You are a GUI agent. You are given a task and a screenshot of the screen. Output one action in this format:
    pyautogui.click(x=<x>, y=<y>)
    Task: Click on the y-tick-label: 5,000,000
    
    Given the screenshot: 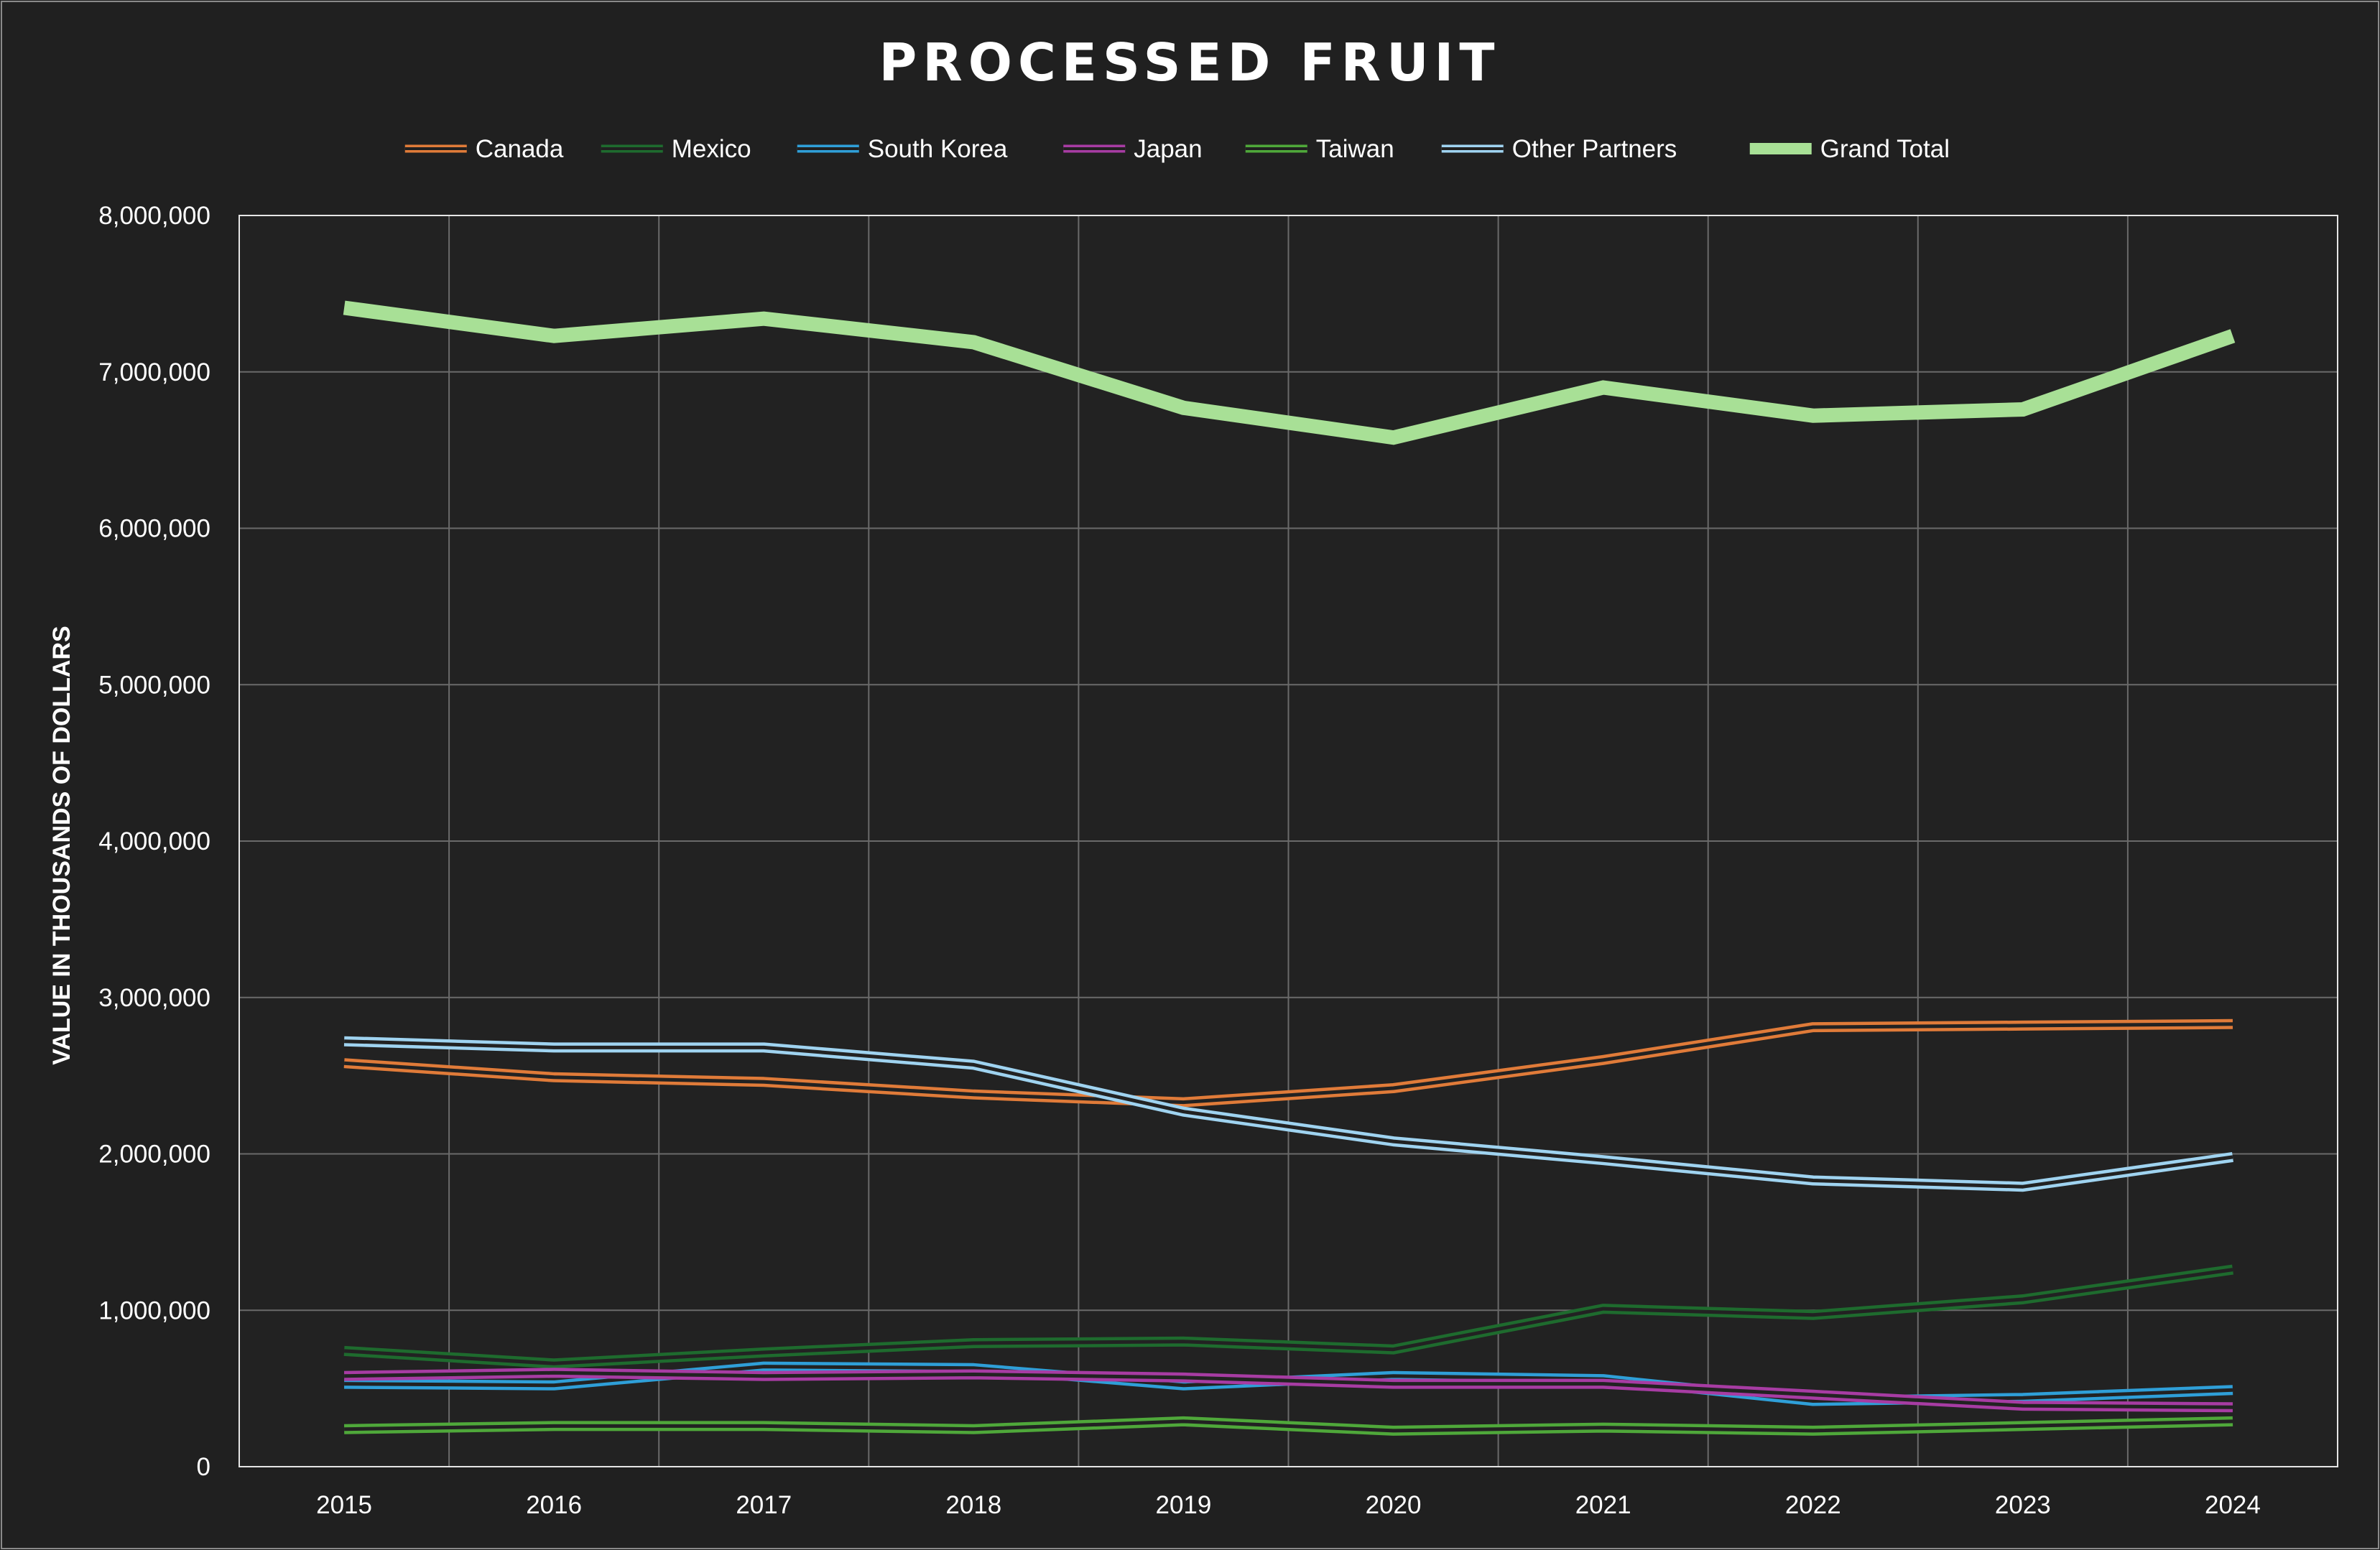 What is the action you would take?
    pyautogui.click(x=154, y=685)
    